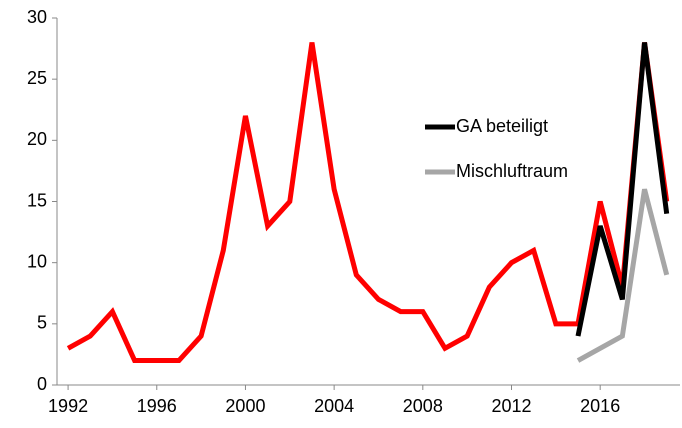  Describe the element at coordinates (37, 261) in the screenshot. I see `y-tick-label: 10` at that location.